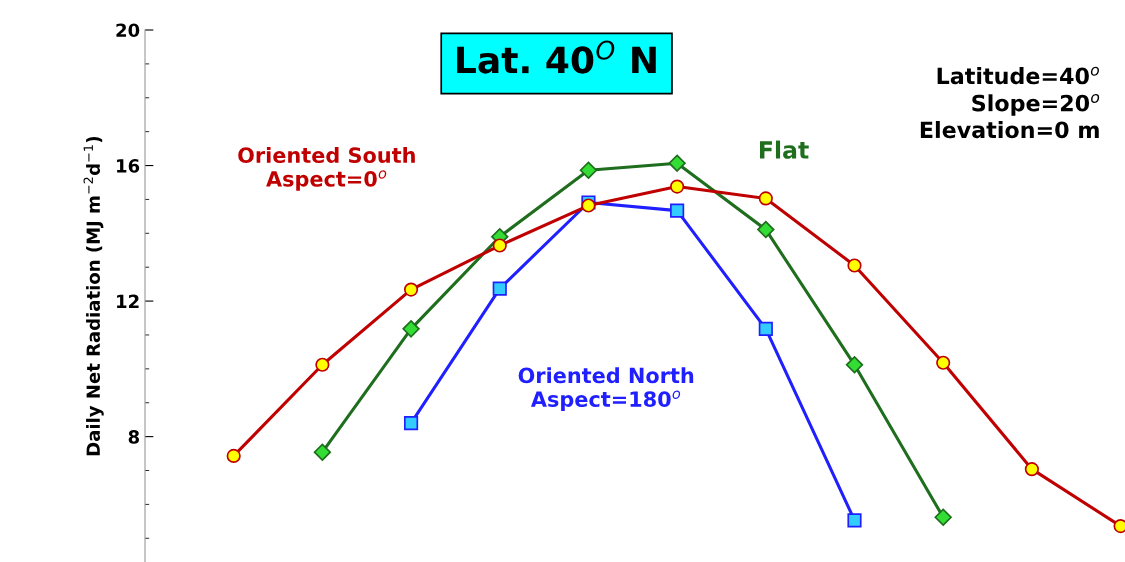 The height and width of the screenshot is (562, 1125). I want to click on text: Oriented South Aspect=0$^{o}$, so click(326, 168).